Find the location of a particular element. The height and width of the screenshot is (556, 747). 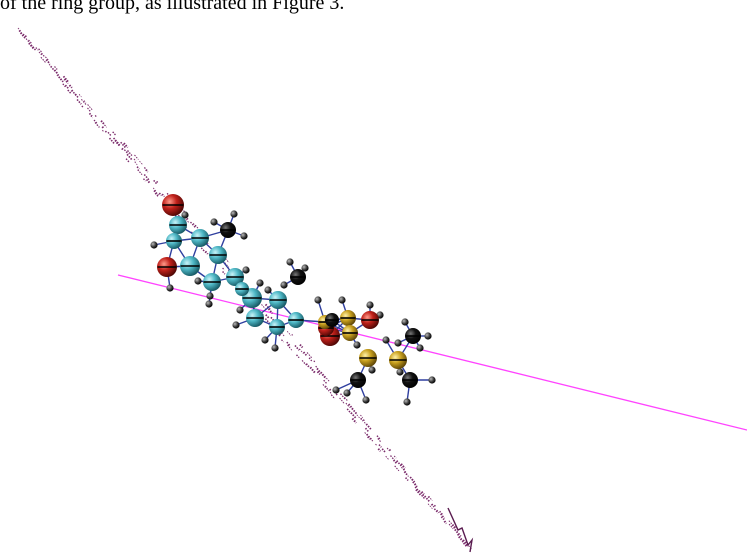

atom-set is located at coordinates (293, 300).